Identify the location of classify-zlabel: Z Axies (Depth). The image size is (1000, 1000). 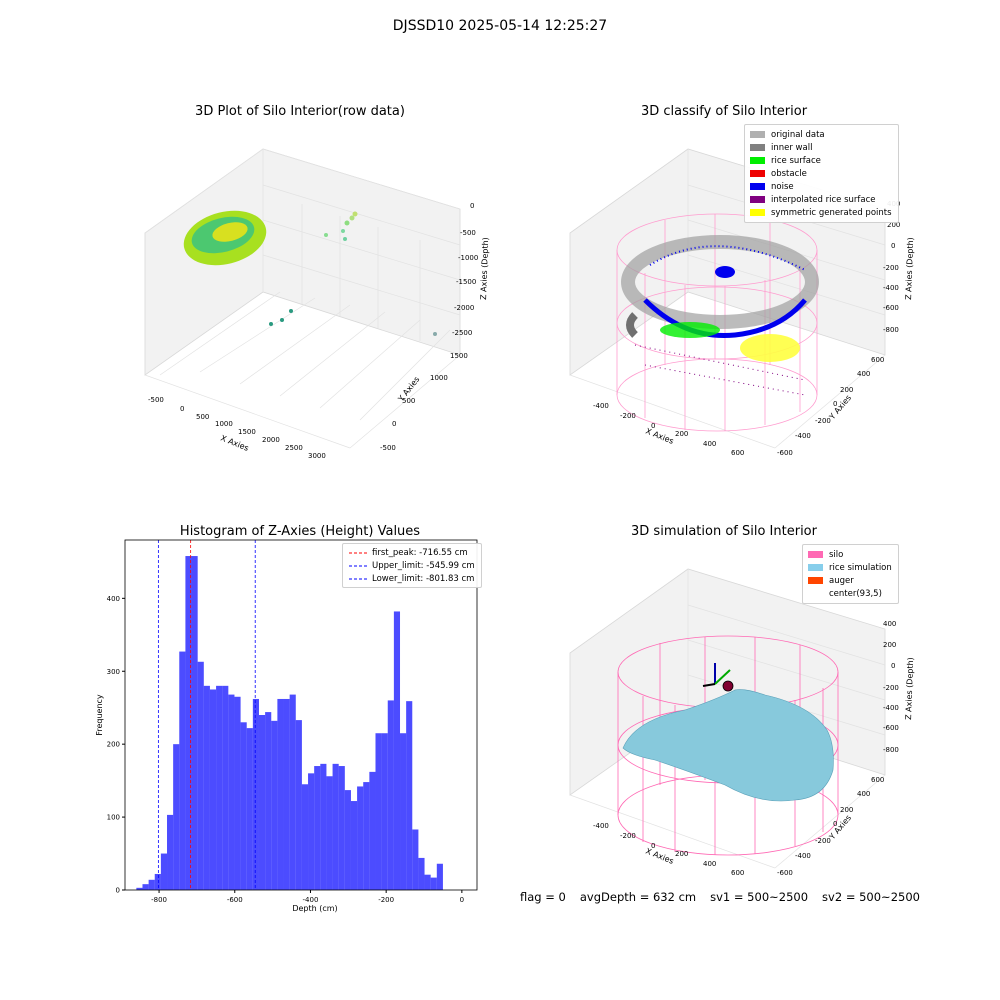
(909, 268).